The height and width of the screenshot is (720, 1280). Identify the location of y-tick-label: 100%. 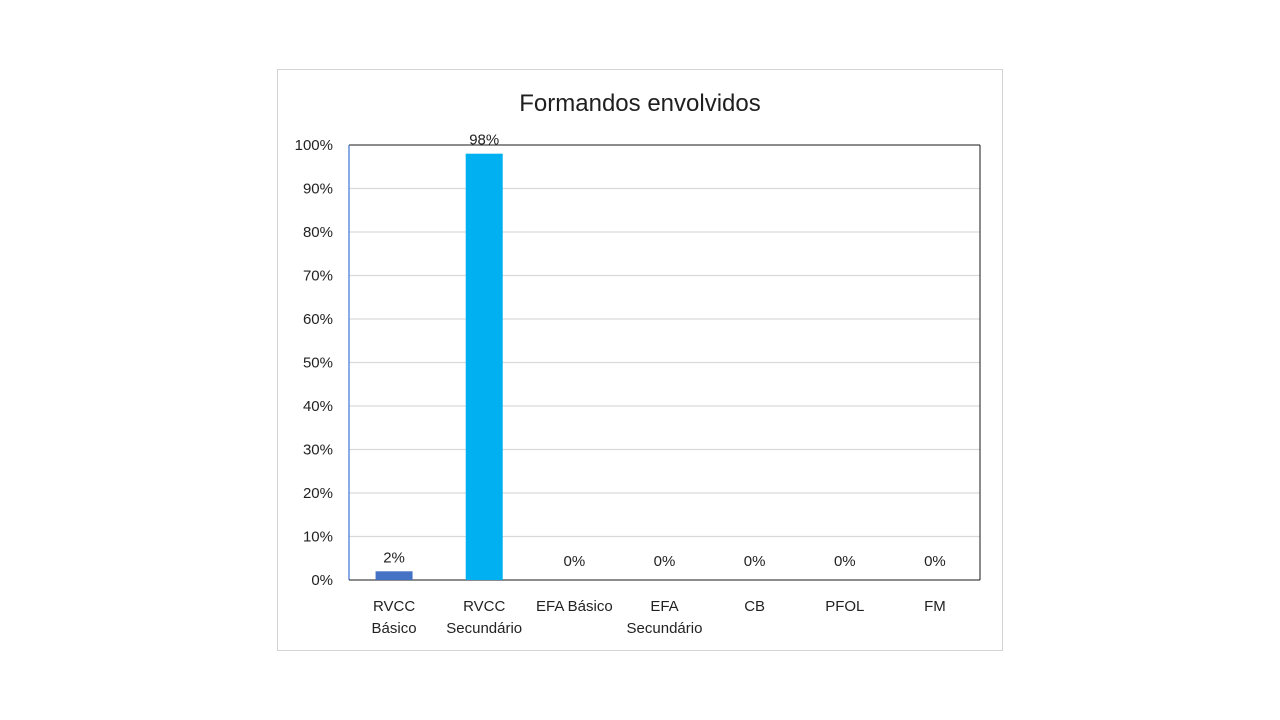
(314, 145).